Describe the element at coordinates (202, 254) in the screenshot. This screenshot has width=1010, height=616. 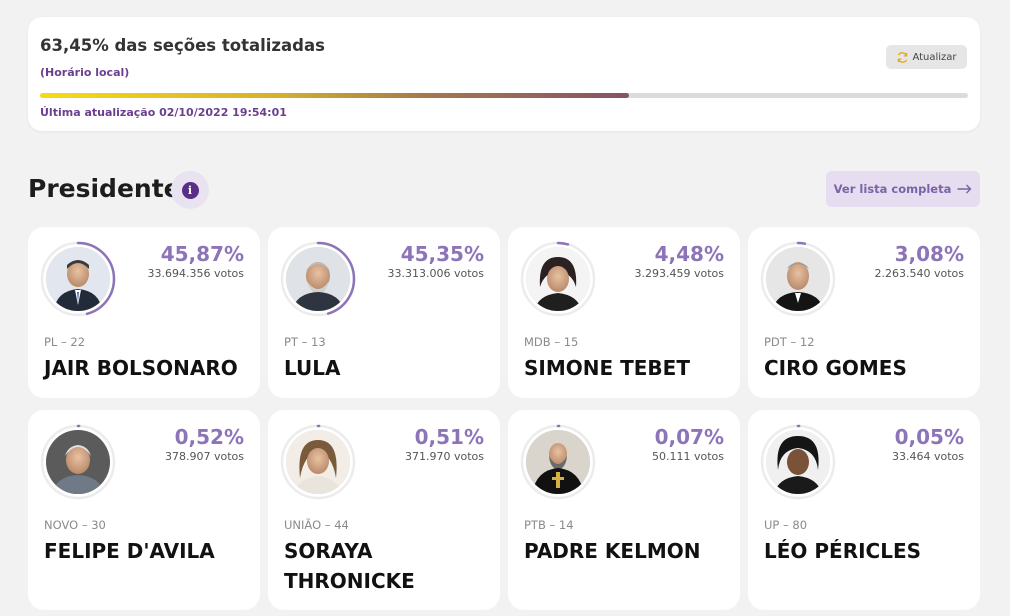
I see `vote-percentage: 45,87%` at that location.